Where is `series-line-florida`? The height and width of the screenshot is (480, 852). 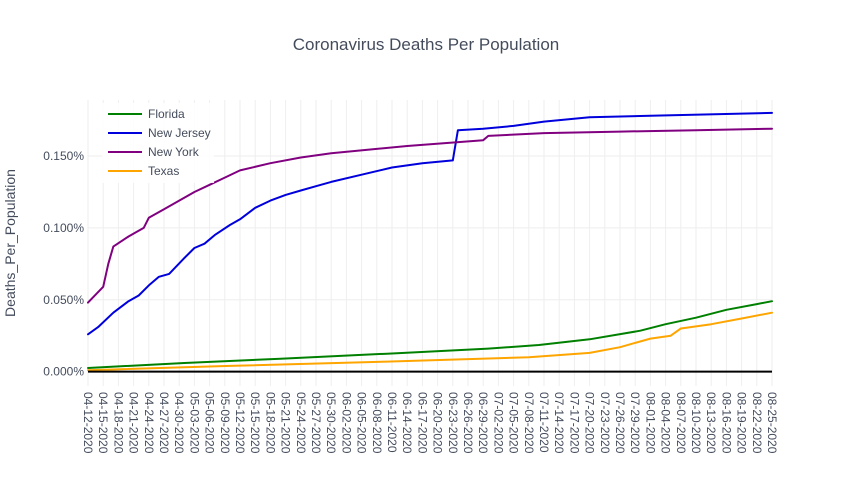 series-line-florida is located at coordinates (430, 334).